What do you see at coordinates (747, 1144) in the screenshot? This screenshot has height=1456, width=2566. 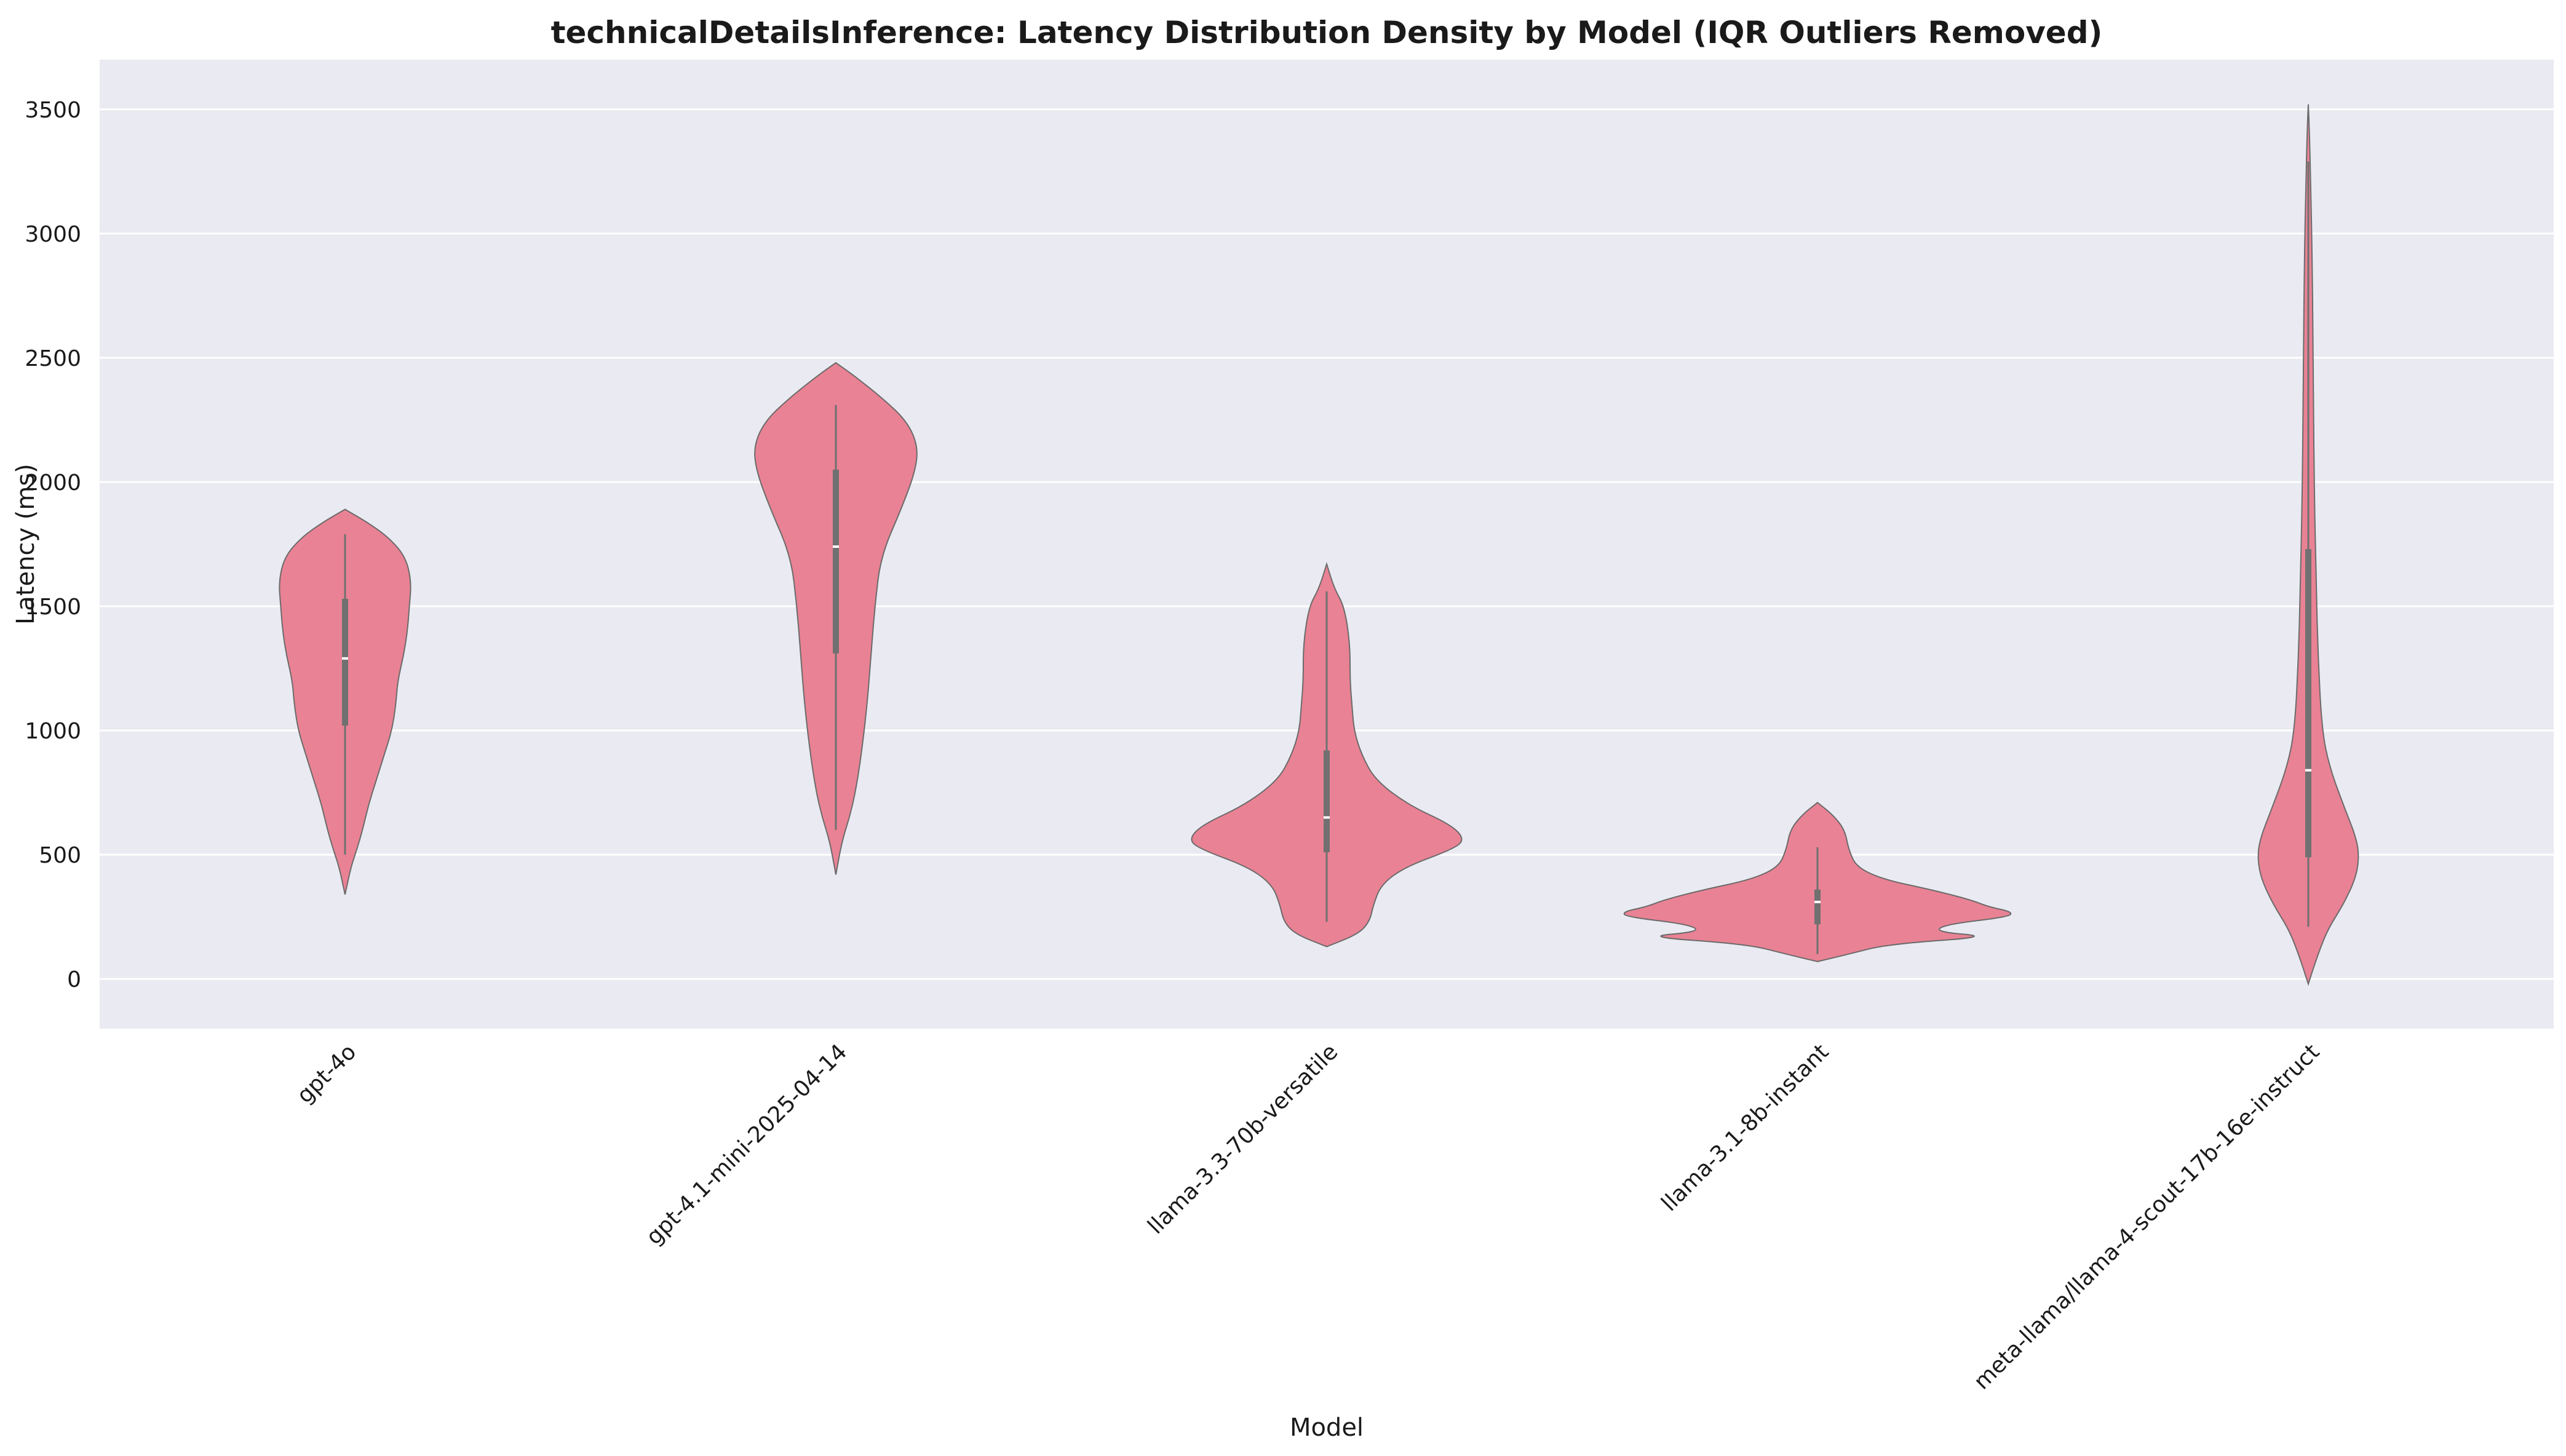 I see `x-tick-label: gpt-4.1-mini-2025-04-14` at bounding box center [747, 1144].